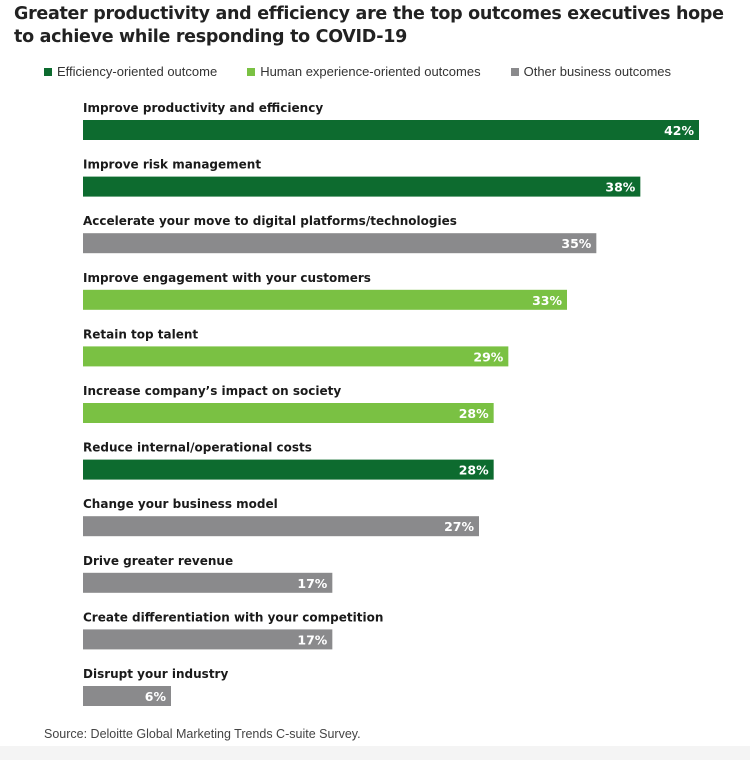  I want to click on category-label-11: Disrupt your industry, so click(155, 674).